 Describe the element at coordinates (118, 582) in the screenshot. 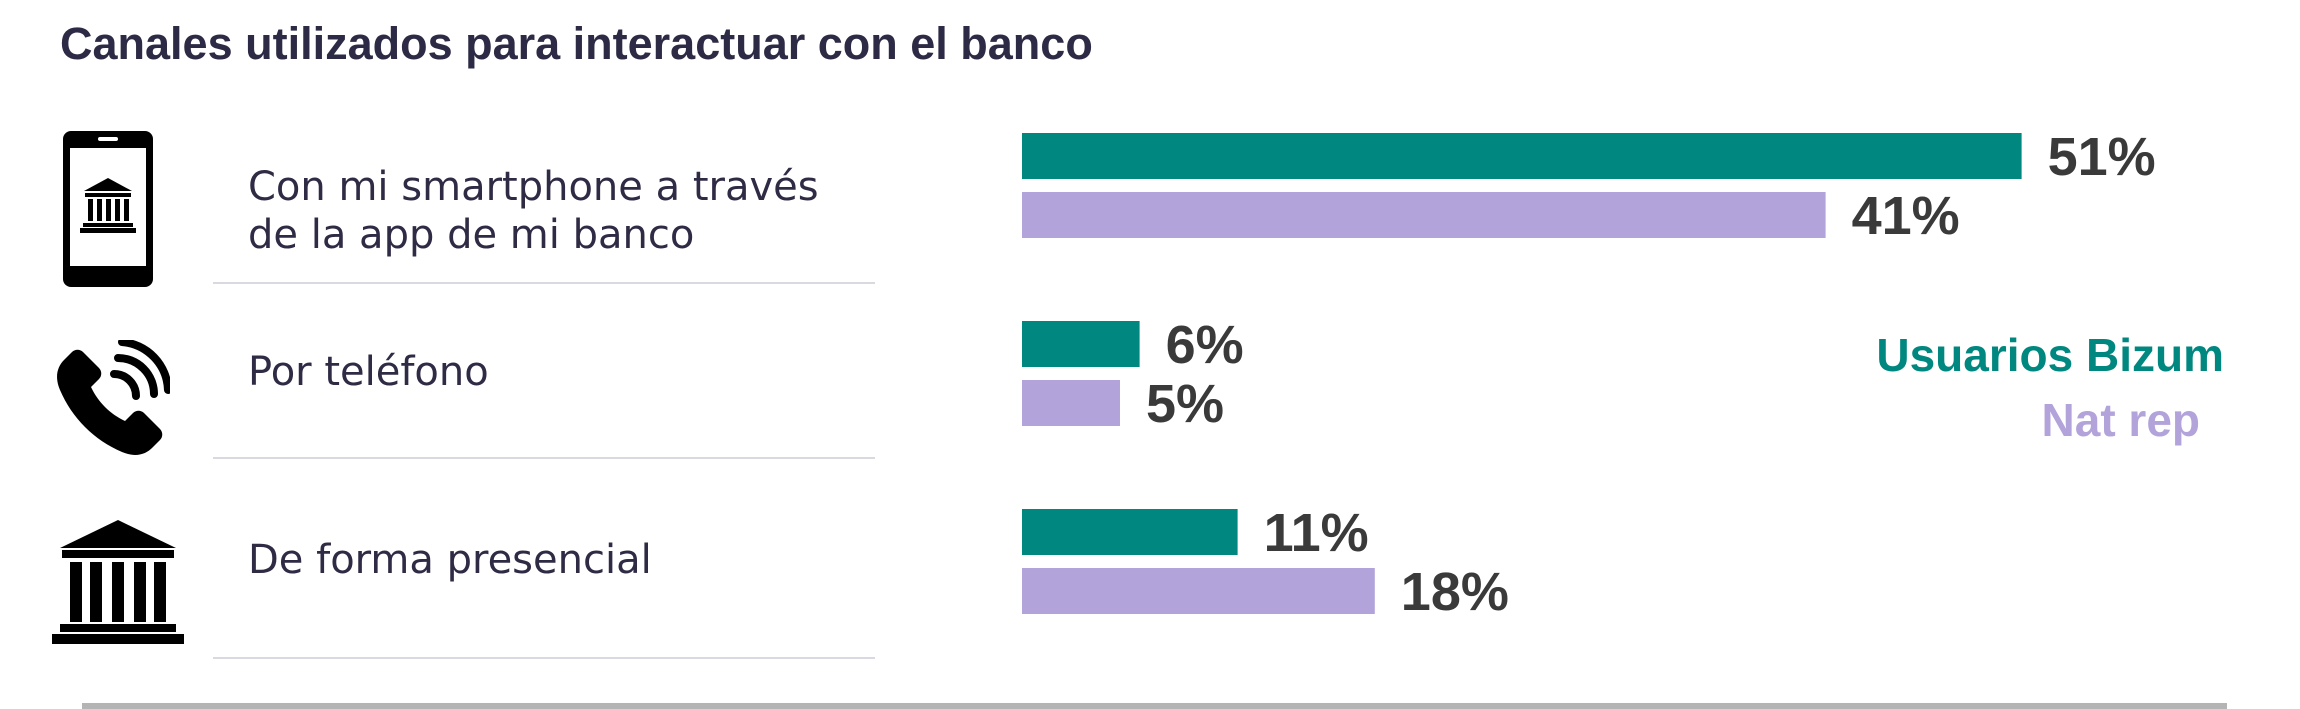

I see `bank-building-icon` at that location.